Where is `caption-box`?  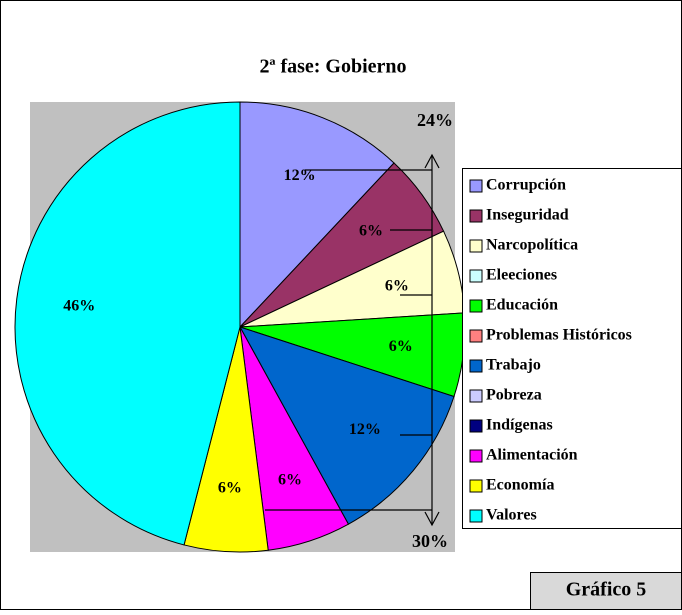
caption-box is located at coordinates (606, 591).